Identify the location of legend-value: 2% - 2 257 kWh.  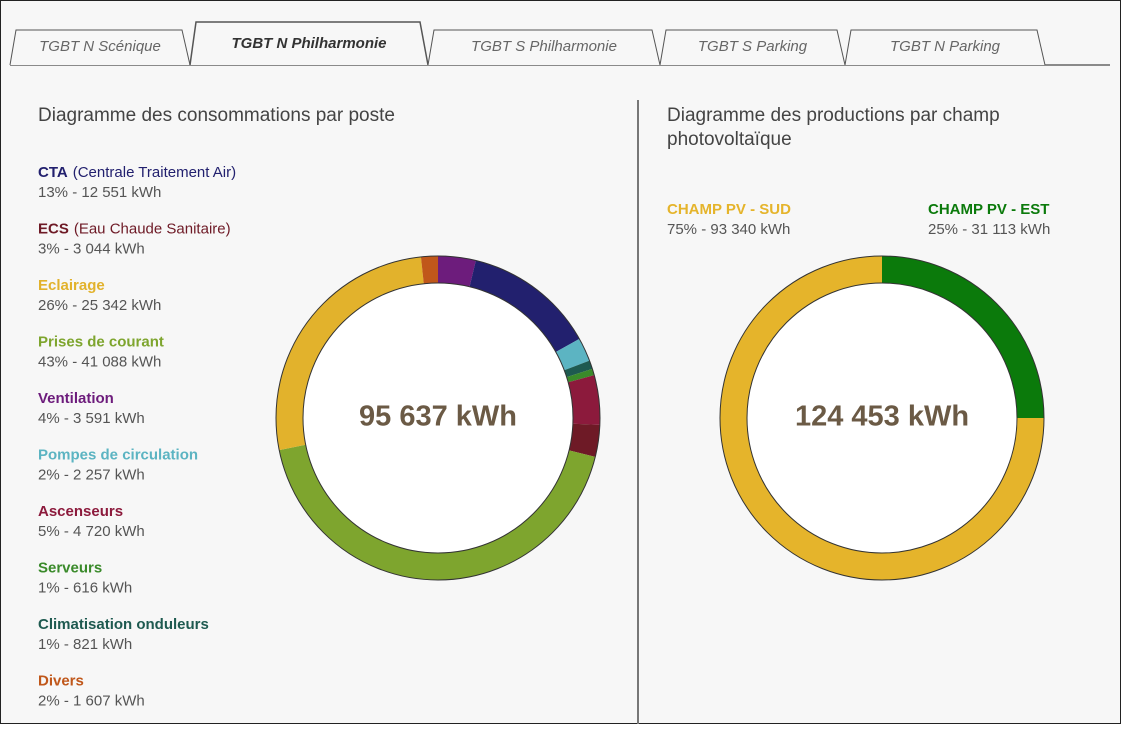
(91, 474).